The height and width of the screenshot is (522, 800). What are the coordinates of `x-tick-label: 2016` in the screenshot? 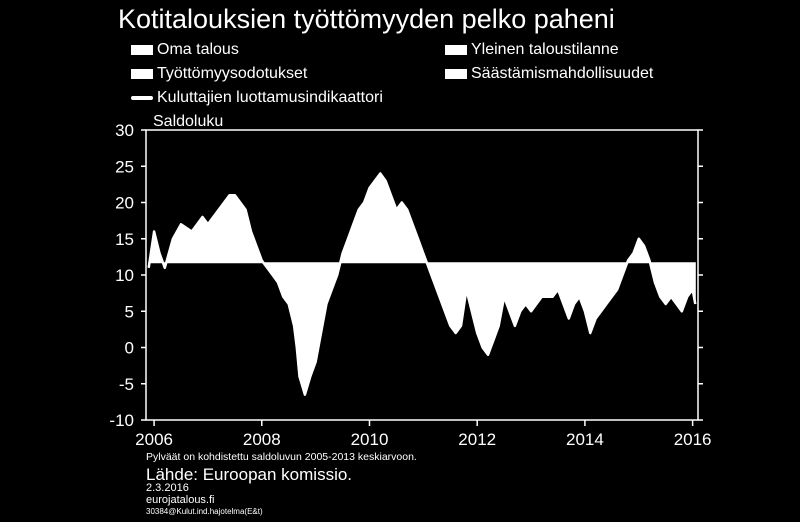 It's located at (693, 439).